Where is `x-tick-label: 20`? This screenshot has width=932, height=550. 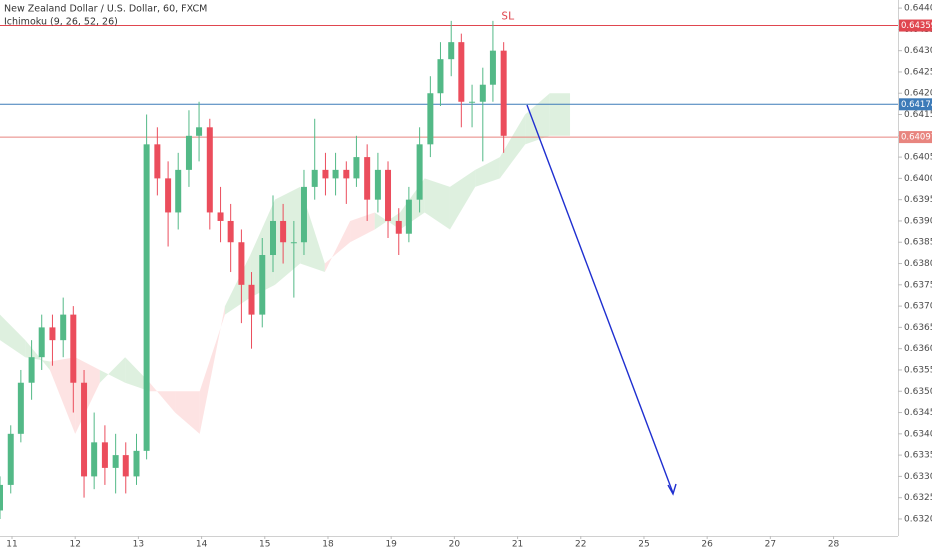
x-tick-label: 20 is located at coordinates (455, 545).